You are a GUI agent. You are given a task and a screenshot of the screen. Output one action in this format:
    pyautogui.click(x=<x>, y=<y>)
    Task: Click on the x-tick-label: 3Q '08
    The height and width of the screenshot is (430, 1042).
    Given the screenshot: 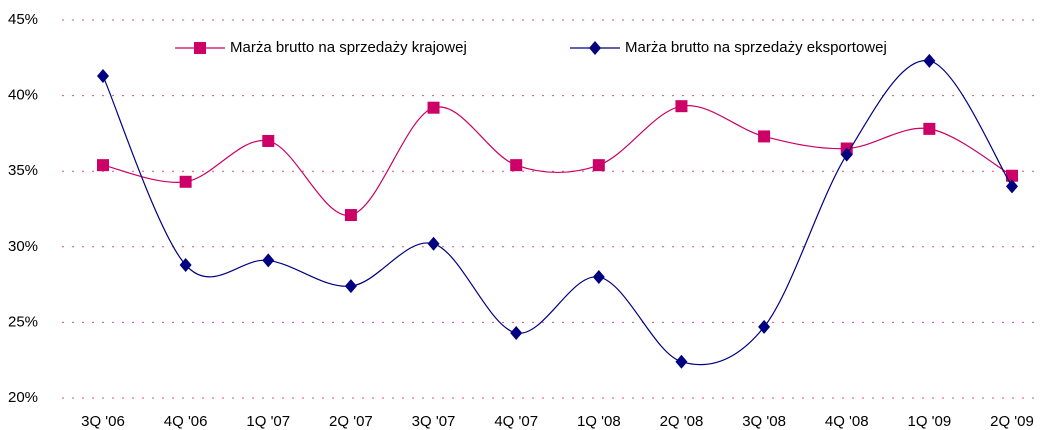 What is the action you would take?
    pyautogui.click(x=764, y=421)
    